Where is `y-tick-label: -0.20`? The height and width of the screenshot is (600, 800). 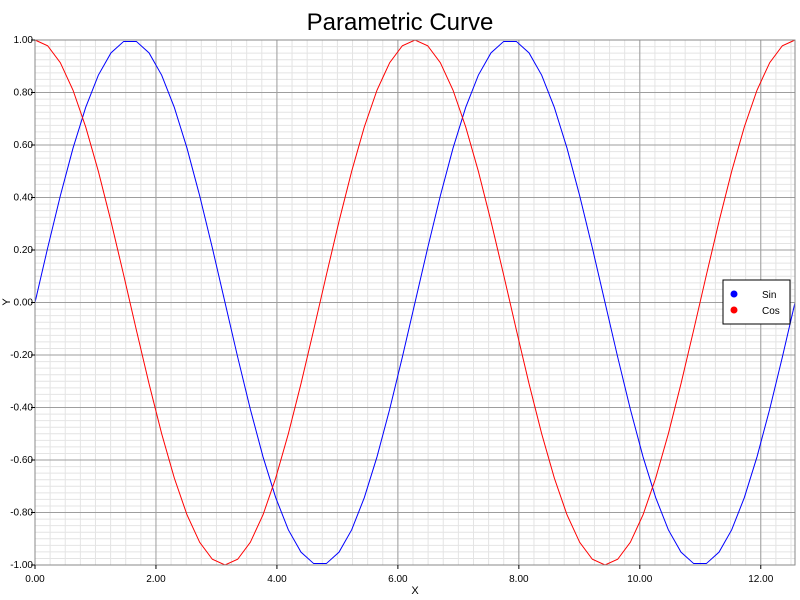
y-tick-label: -0.20 is located at coordinates (21, 355).